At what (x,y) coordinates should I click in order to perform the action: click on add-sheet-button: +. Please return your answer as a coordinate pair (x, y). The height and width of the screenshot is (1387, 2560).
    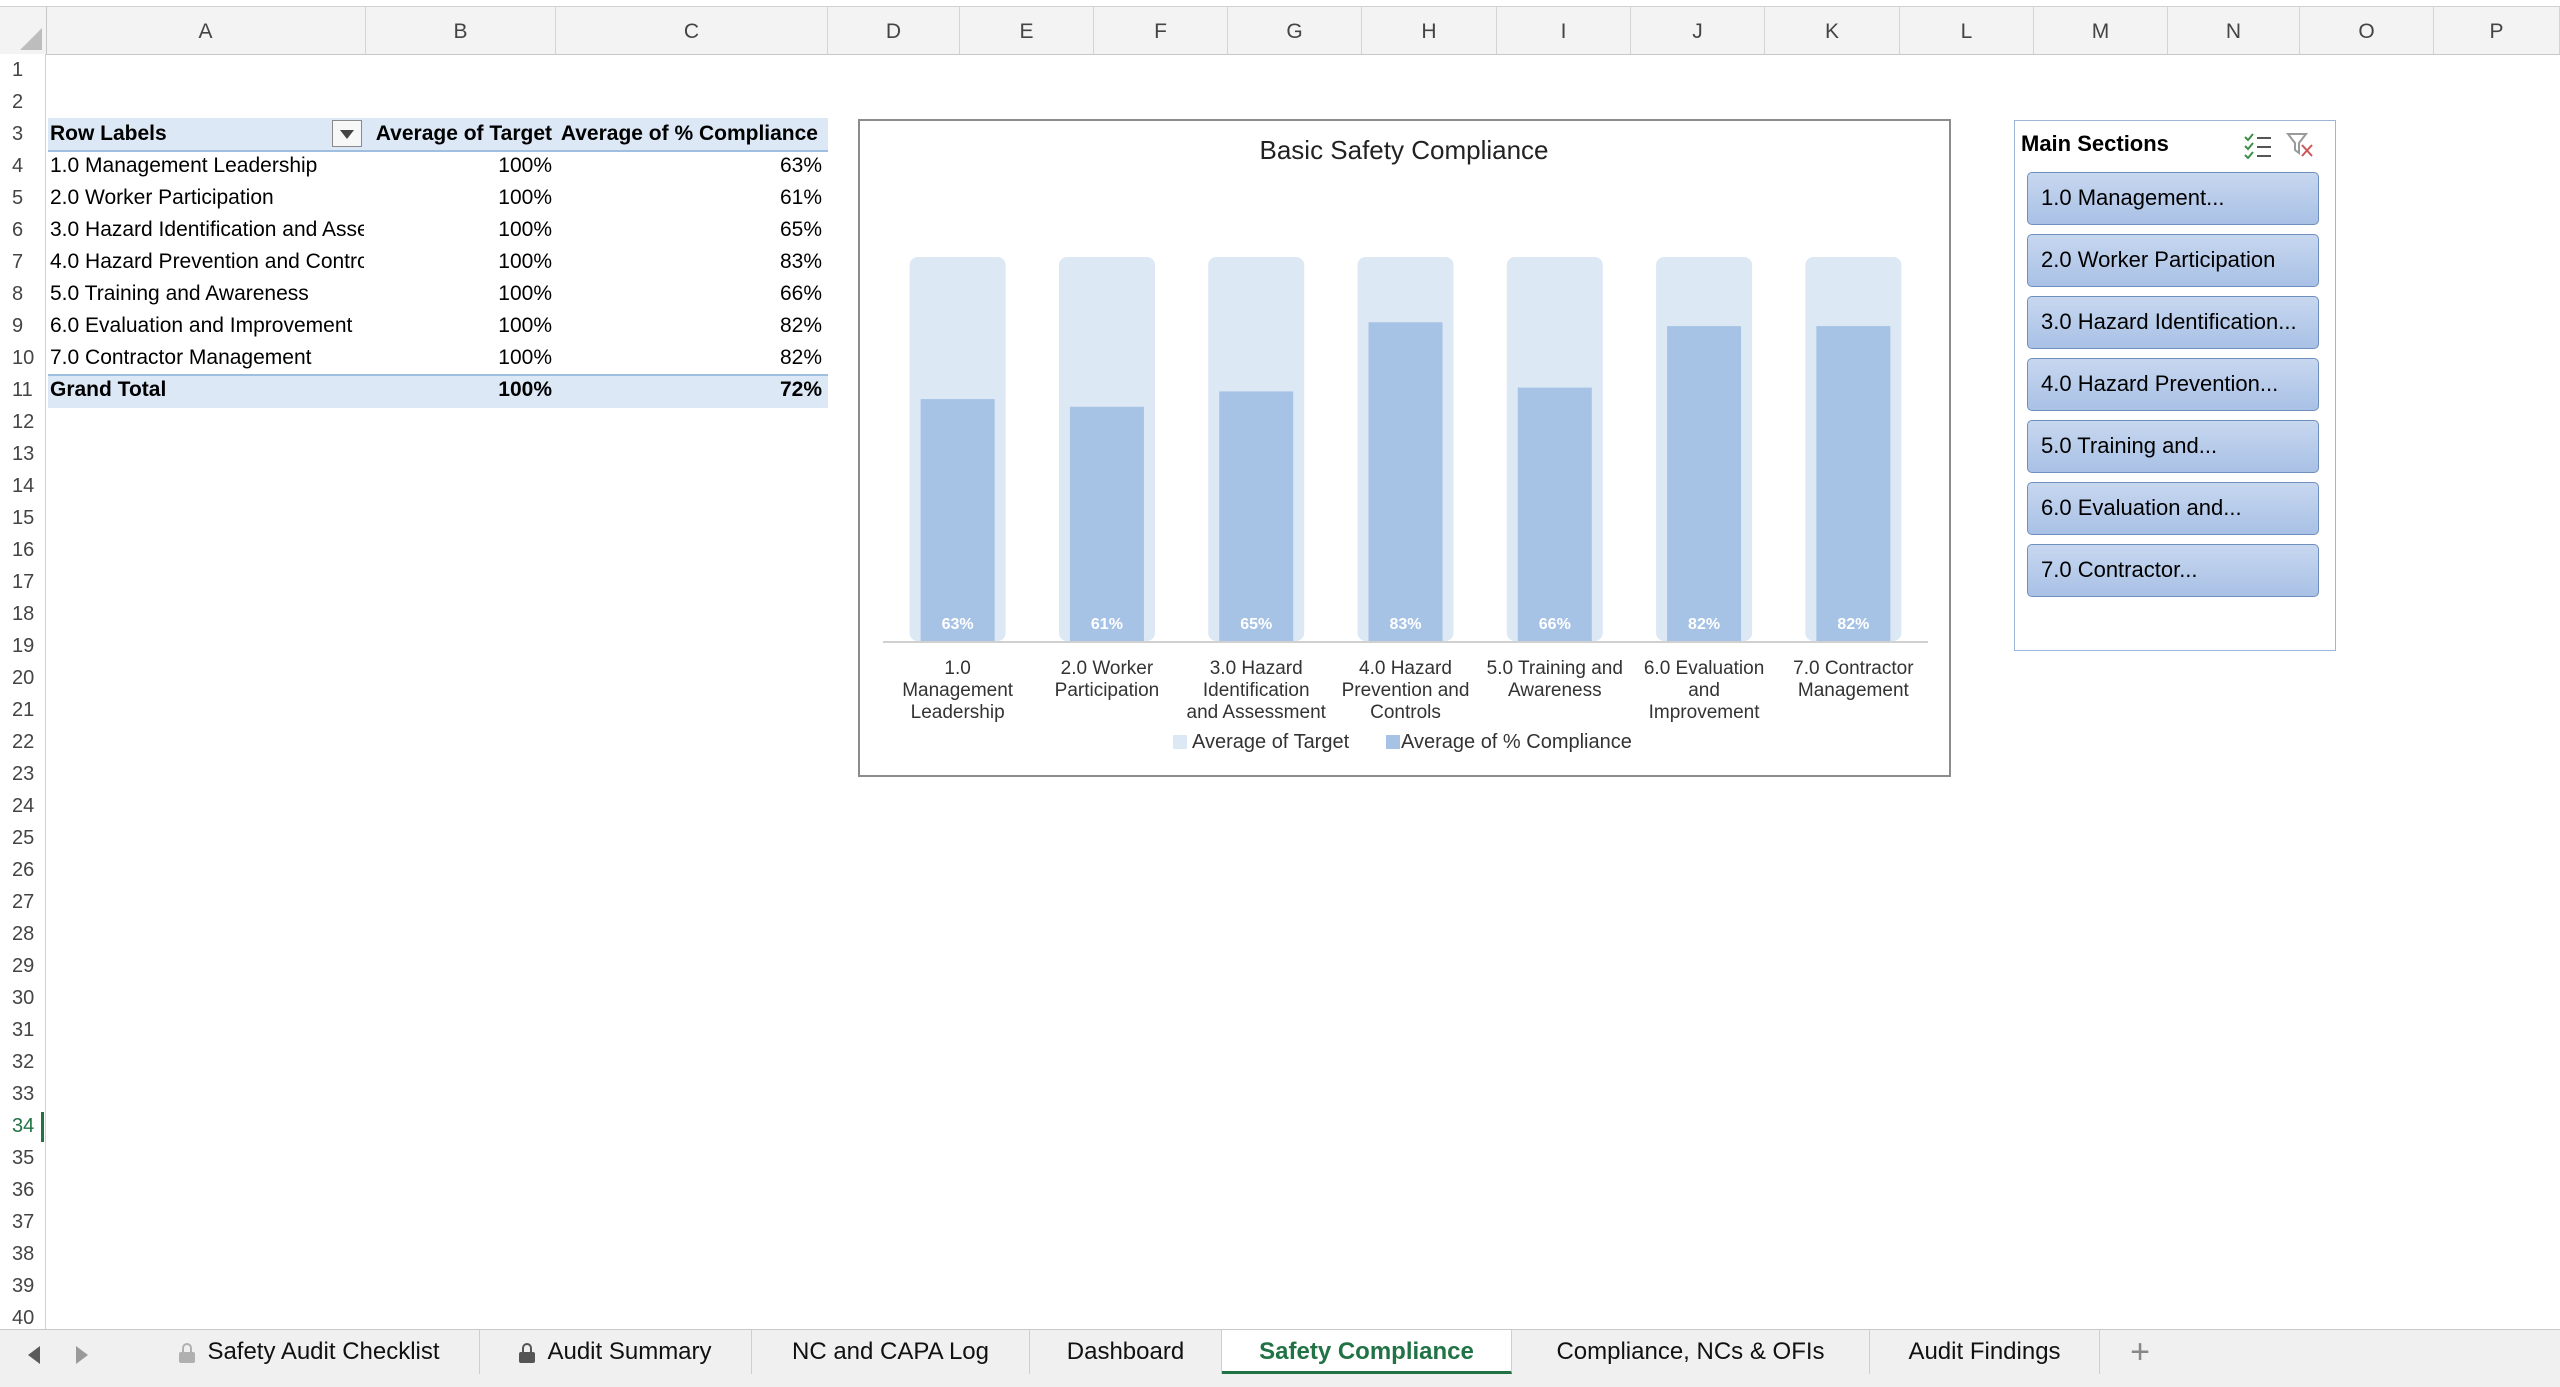
    Looking at the image, I should click on (2140, 1352).